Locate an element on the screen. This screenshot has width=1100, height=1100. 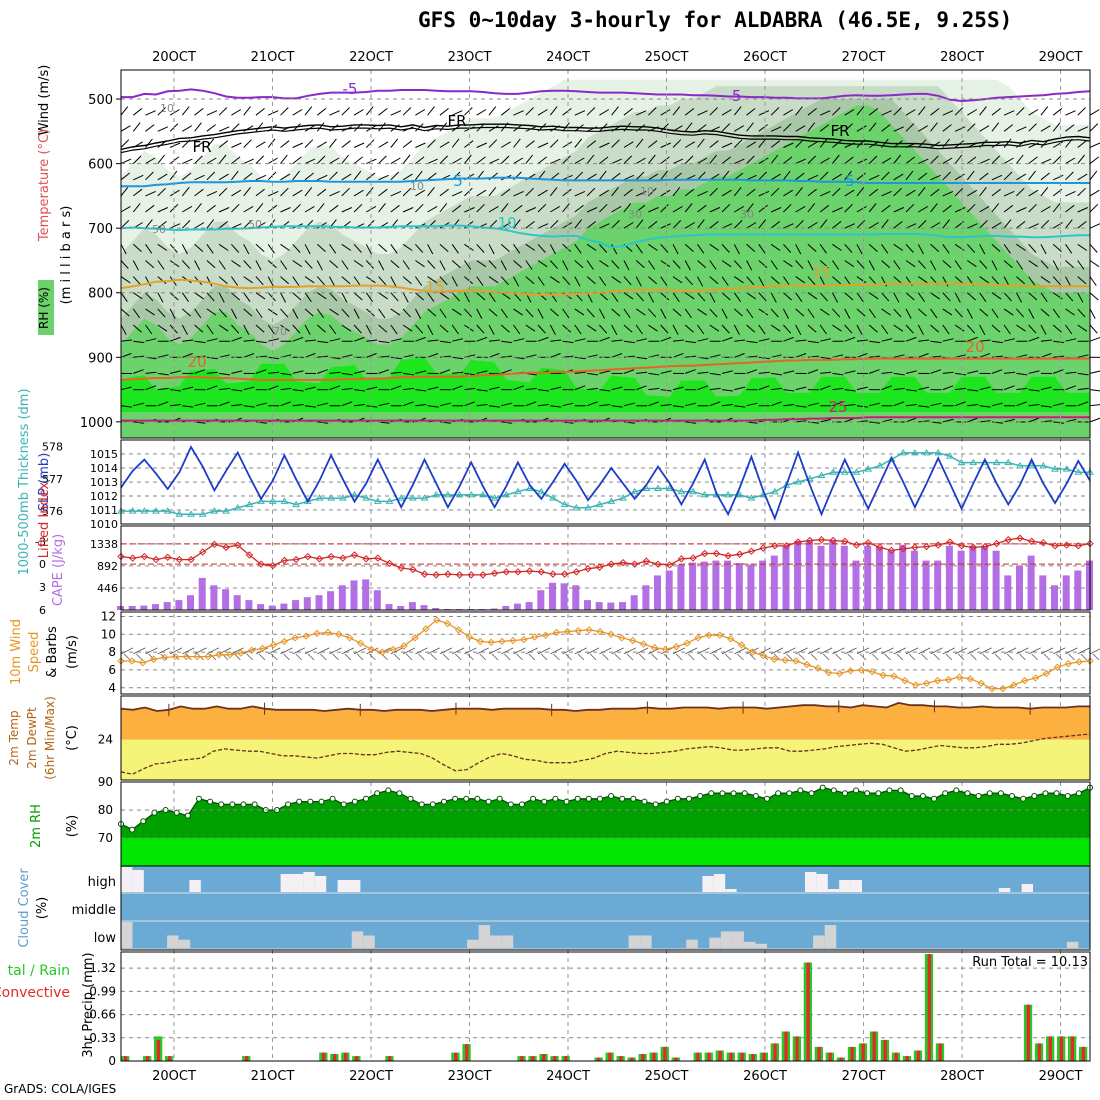
cloud-low-bar is located at coordinates (830, 936).